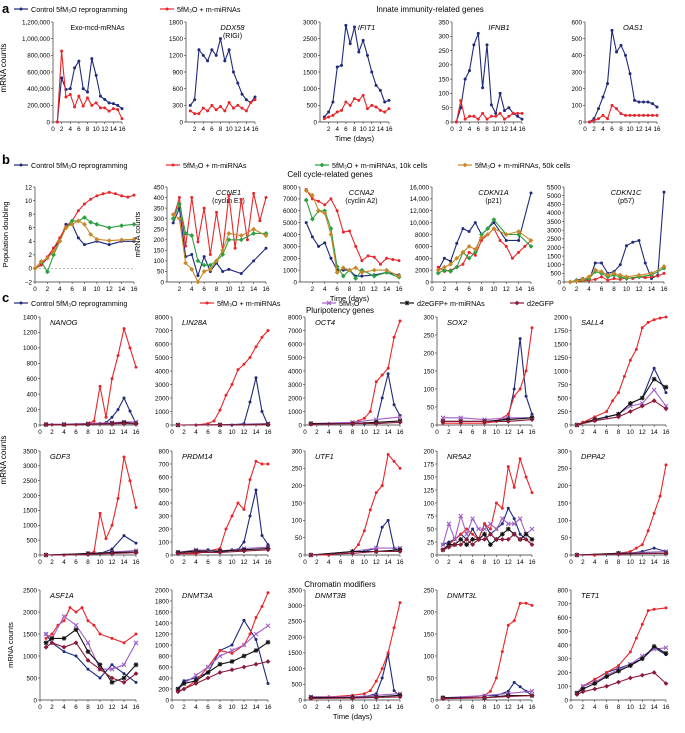  I want to click on legend-swatch-marker, so click(465, 165).